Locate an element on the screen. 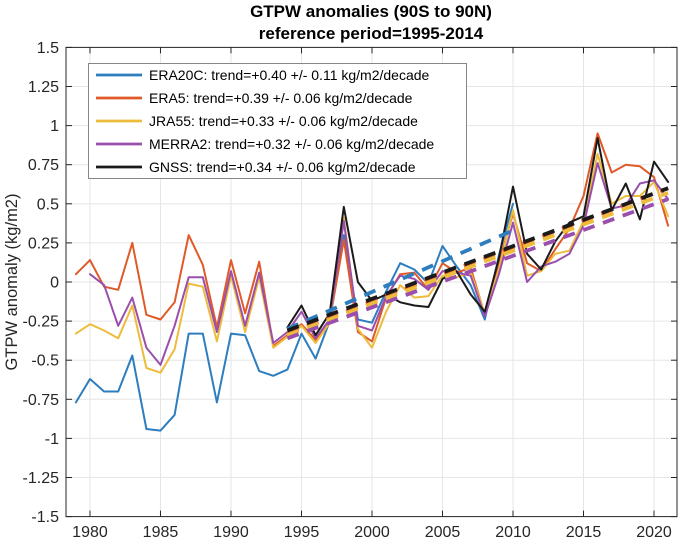  x-tick-label: 2015 is located at coordinates (584, 532).